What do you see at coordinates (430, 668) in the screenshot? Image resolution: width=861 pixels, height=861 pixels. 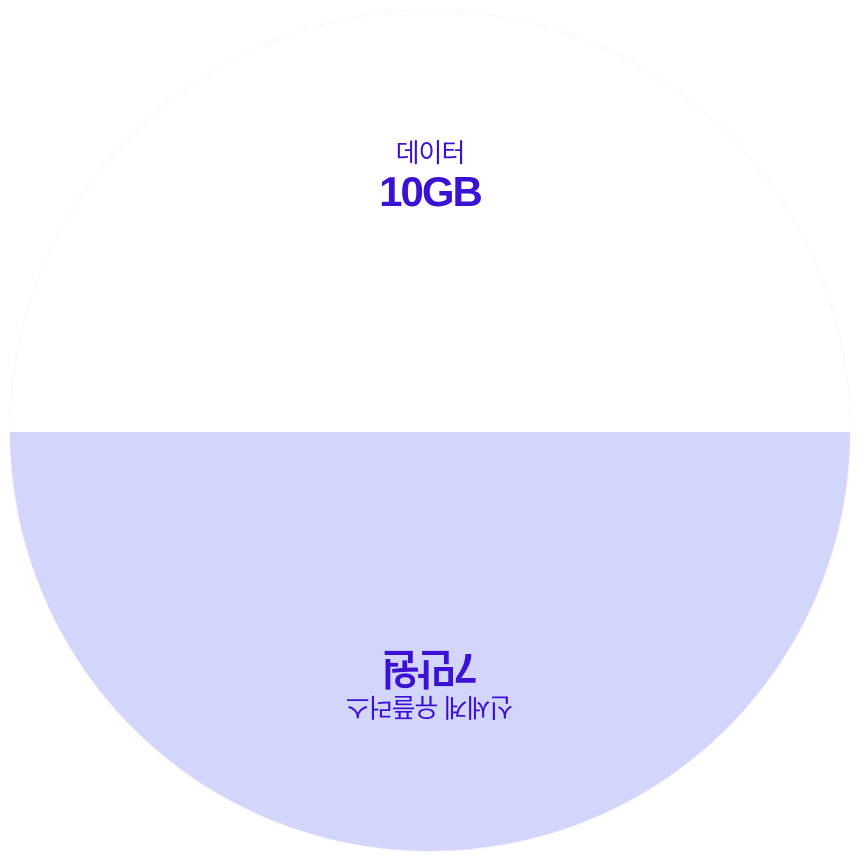 I see `segment-bottom-value: 7만원` at bounding box center [430, 668].